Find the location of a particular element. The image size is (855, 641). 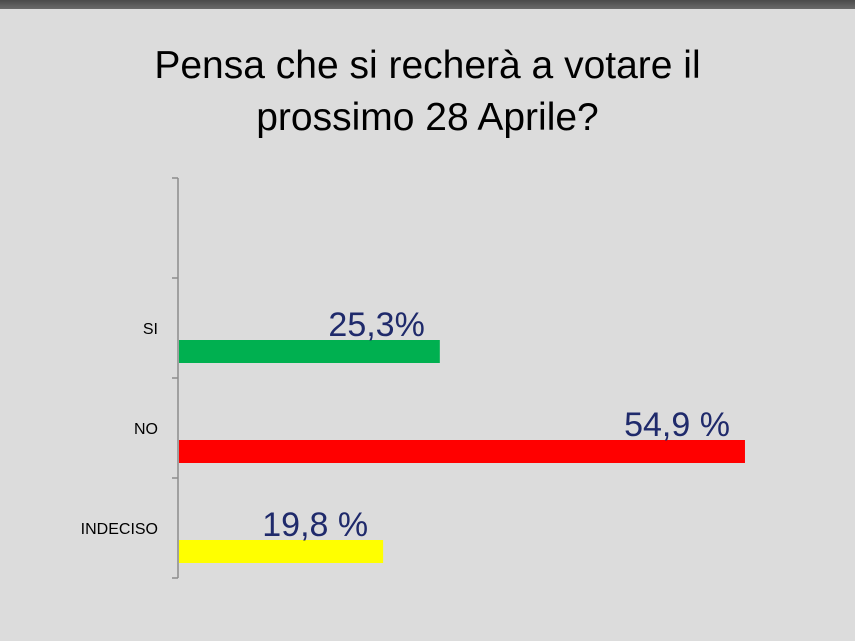

bar-no is located at coordinates (462, 451).